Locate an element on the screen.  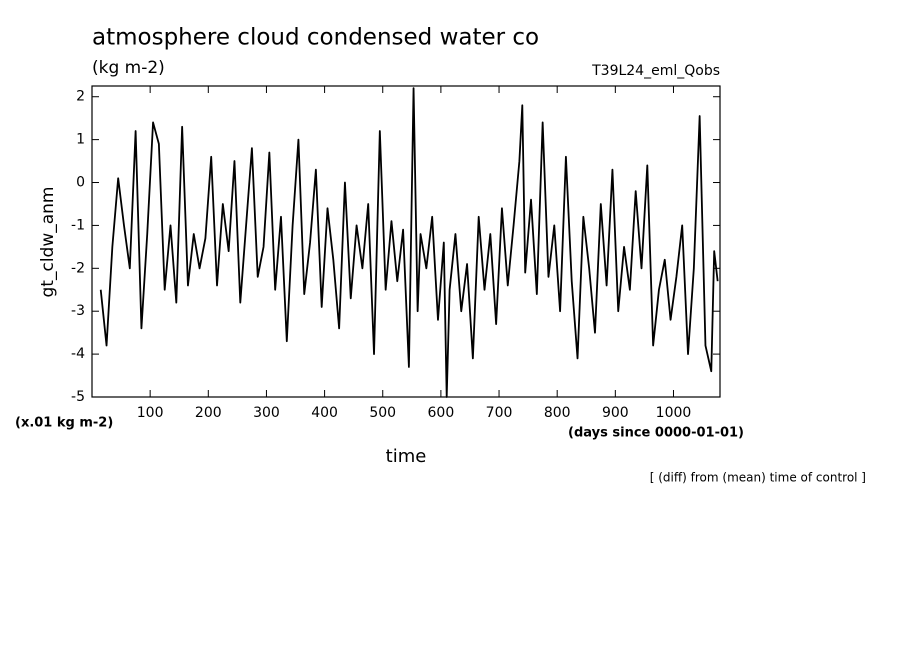
x-tick-label: 400 is located at coordinates (324, 413).